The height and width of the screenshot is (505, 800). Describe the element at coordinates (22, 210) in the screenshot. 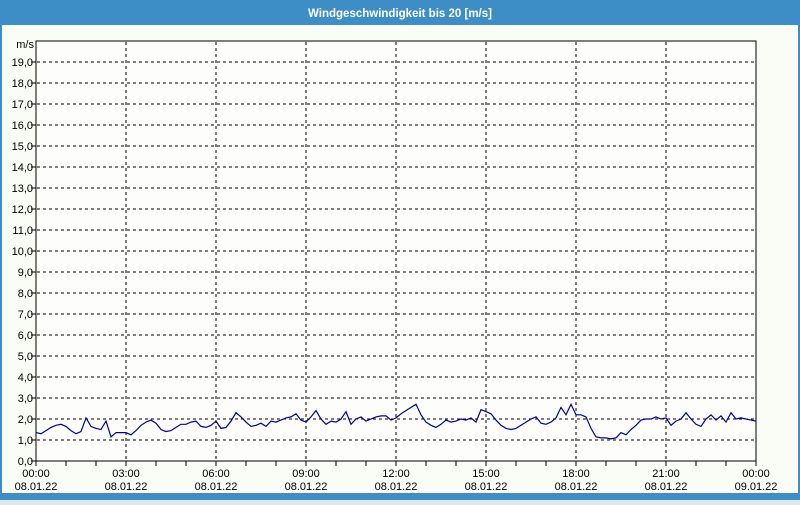

I see `y-tick-label: 12,0` at that location.